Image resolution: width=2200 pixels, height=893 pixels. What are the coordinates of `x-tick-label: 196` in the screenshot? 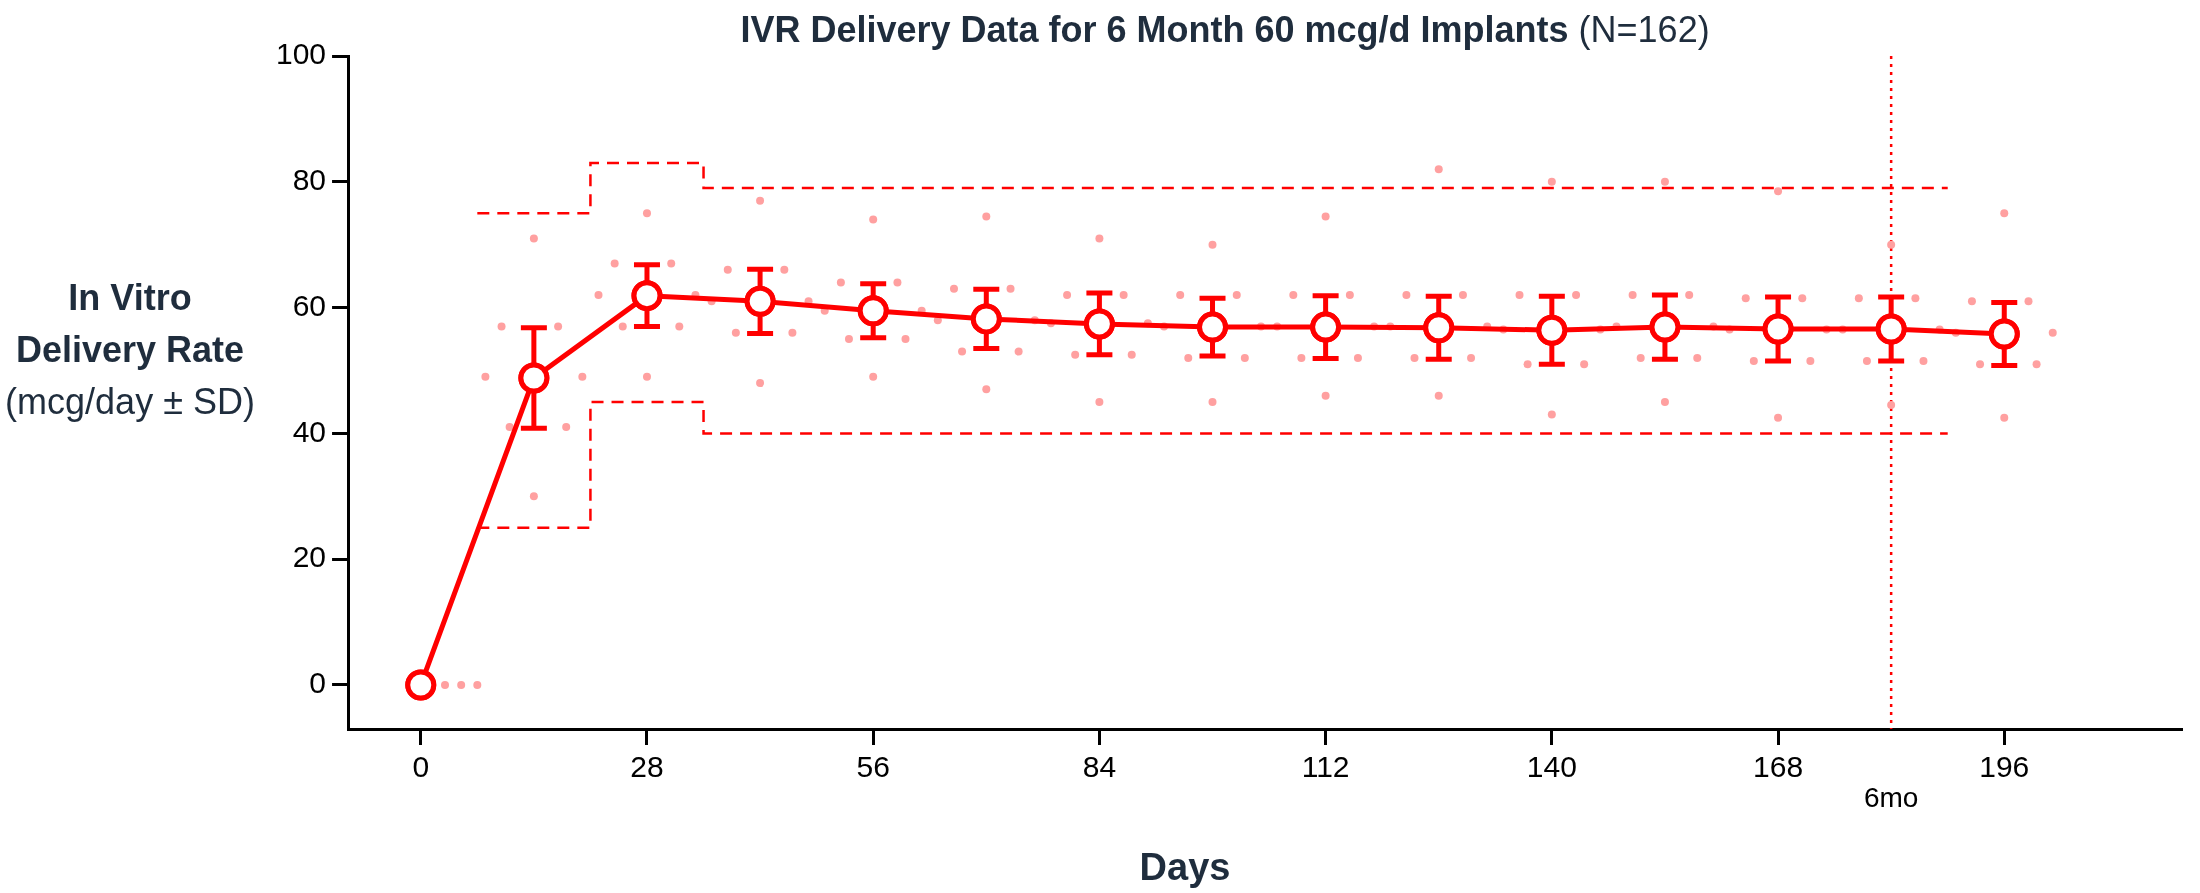 It's located at (2004, 767).